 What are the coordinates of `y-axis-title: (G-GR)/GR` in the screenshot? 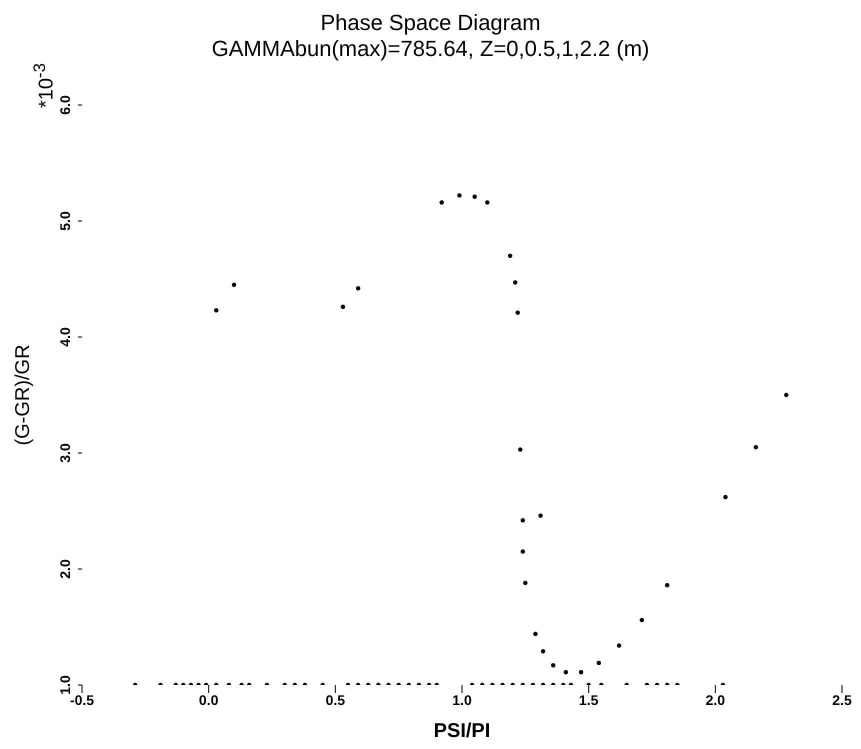 It's located at (23, 395).